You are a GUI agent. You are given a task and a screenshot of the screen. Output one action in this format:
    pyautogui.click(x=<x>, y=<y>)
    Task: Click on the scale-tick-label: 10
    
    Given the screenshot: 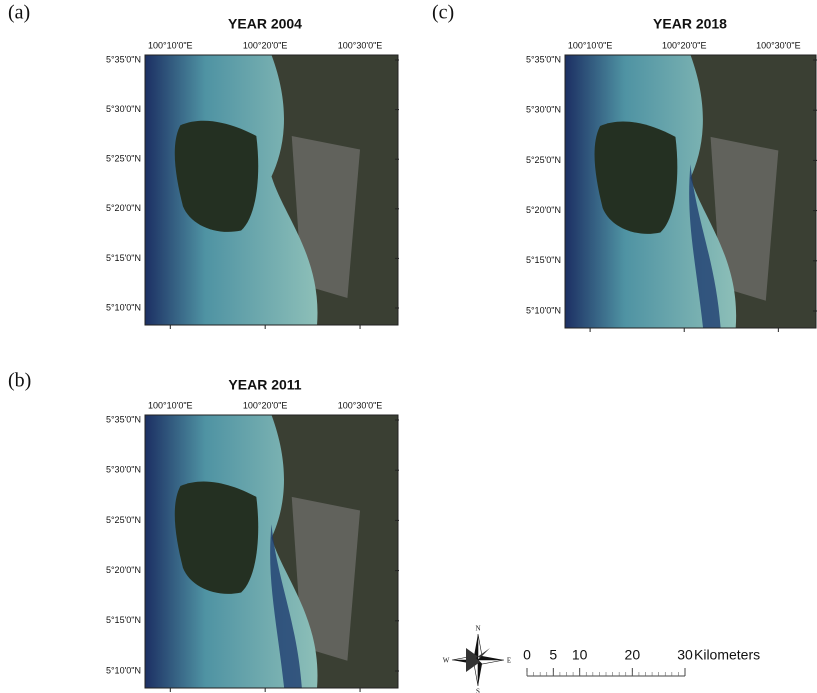 What is the action you would take?
    pyautogui.click(x=580, y=655)
    